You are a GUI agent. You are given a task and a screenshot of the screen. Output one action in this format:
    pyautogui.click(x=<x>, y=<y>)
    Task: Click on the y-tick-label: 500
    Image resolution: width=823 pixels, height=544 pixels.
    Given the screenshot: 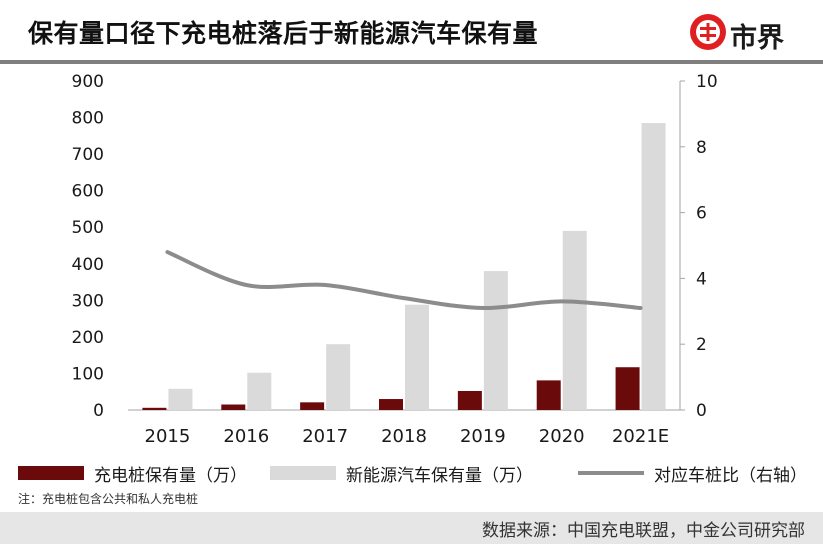 What is the action you would take?
    pyautogui.click(x=88, y=228)
    